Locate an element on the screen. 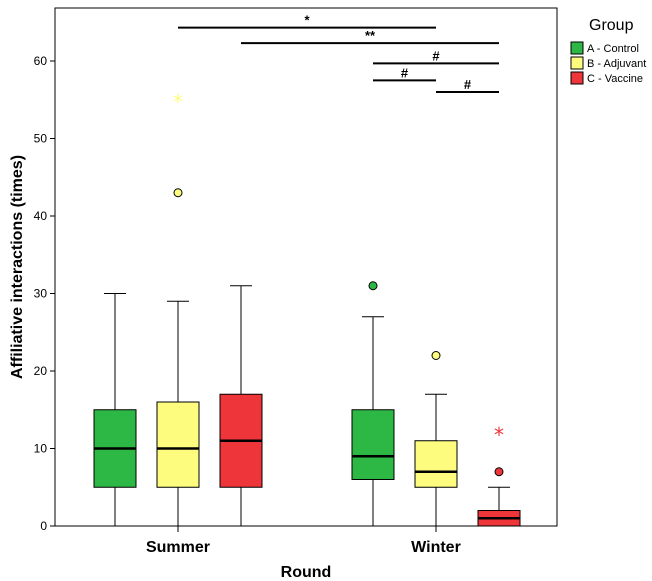 Image resolution: width=652 pixels, height=581 pixels. y-tick-label: 10 is located at coordinates (41, 449).